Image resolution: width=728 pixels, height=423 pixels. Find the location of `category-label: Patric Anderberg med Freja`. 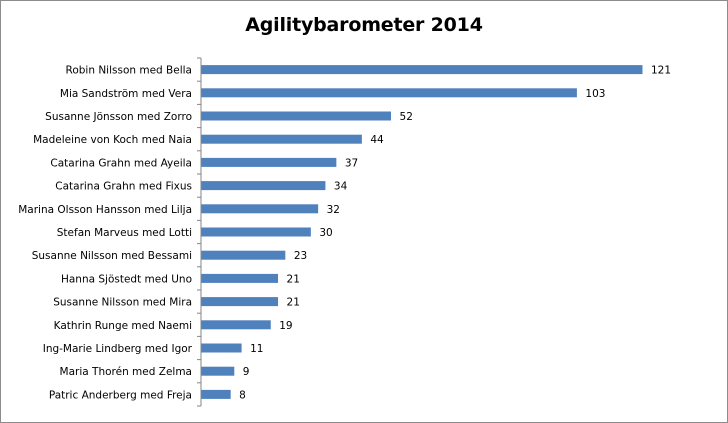

category-label: Patric Anderberg med Freja is located at coordinates (120, 395).